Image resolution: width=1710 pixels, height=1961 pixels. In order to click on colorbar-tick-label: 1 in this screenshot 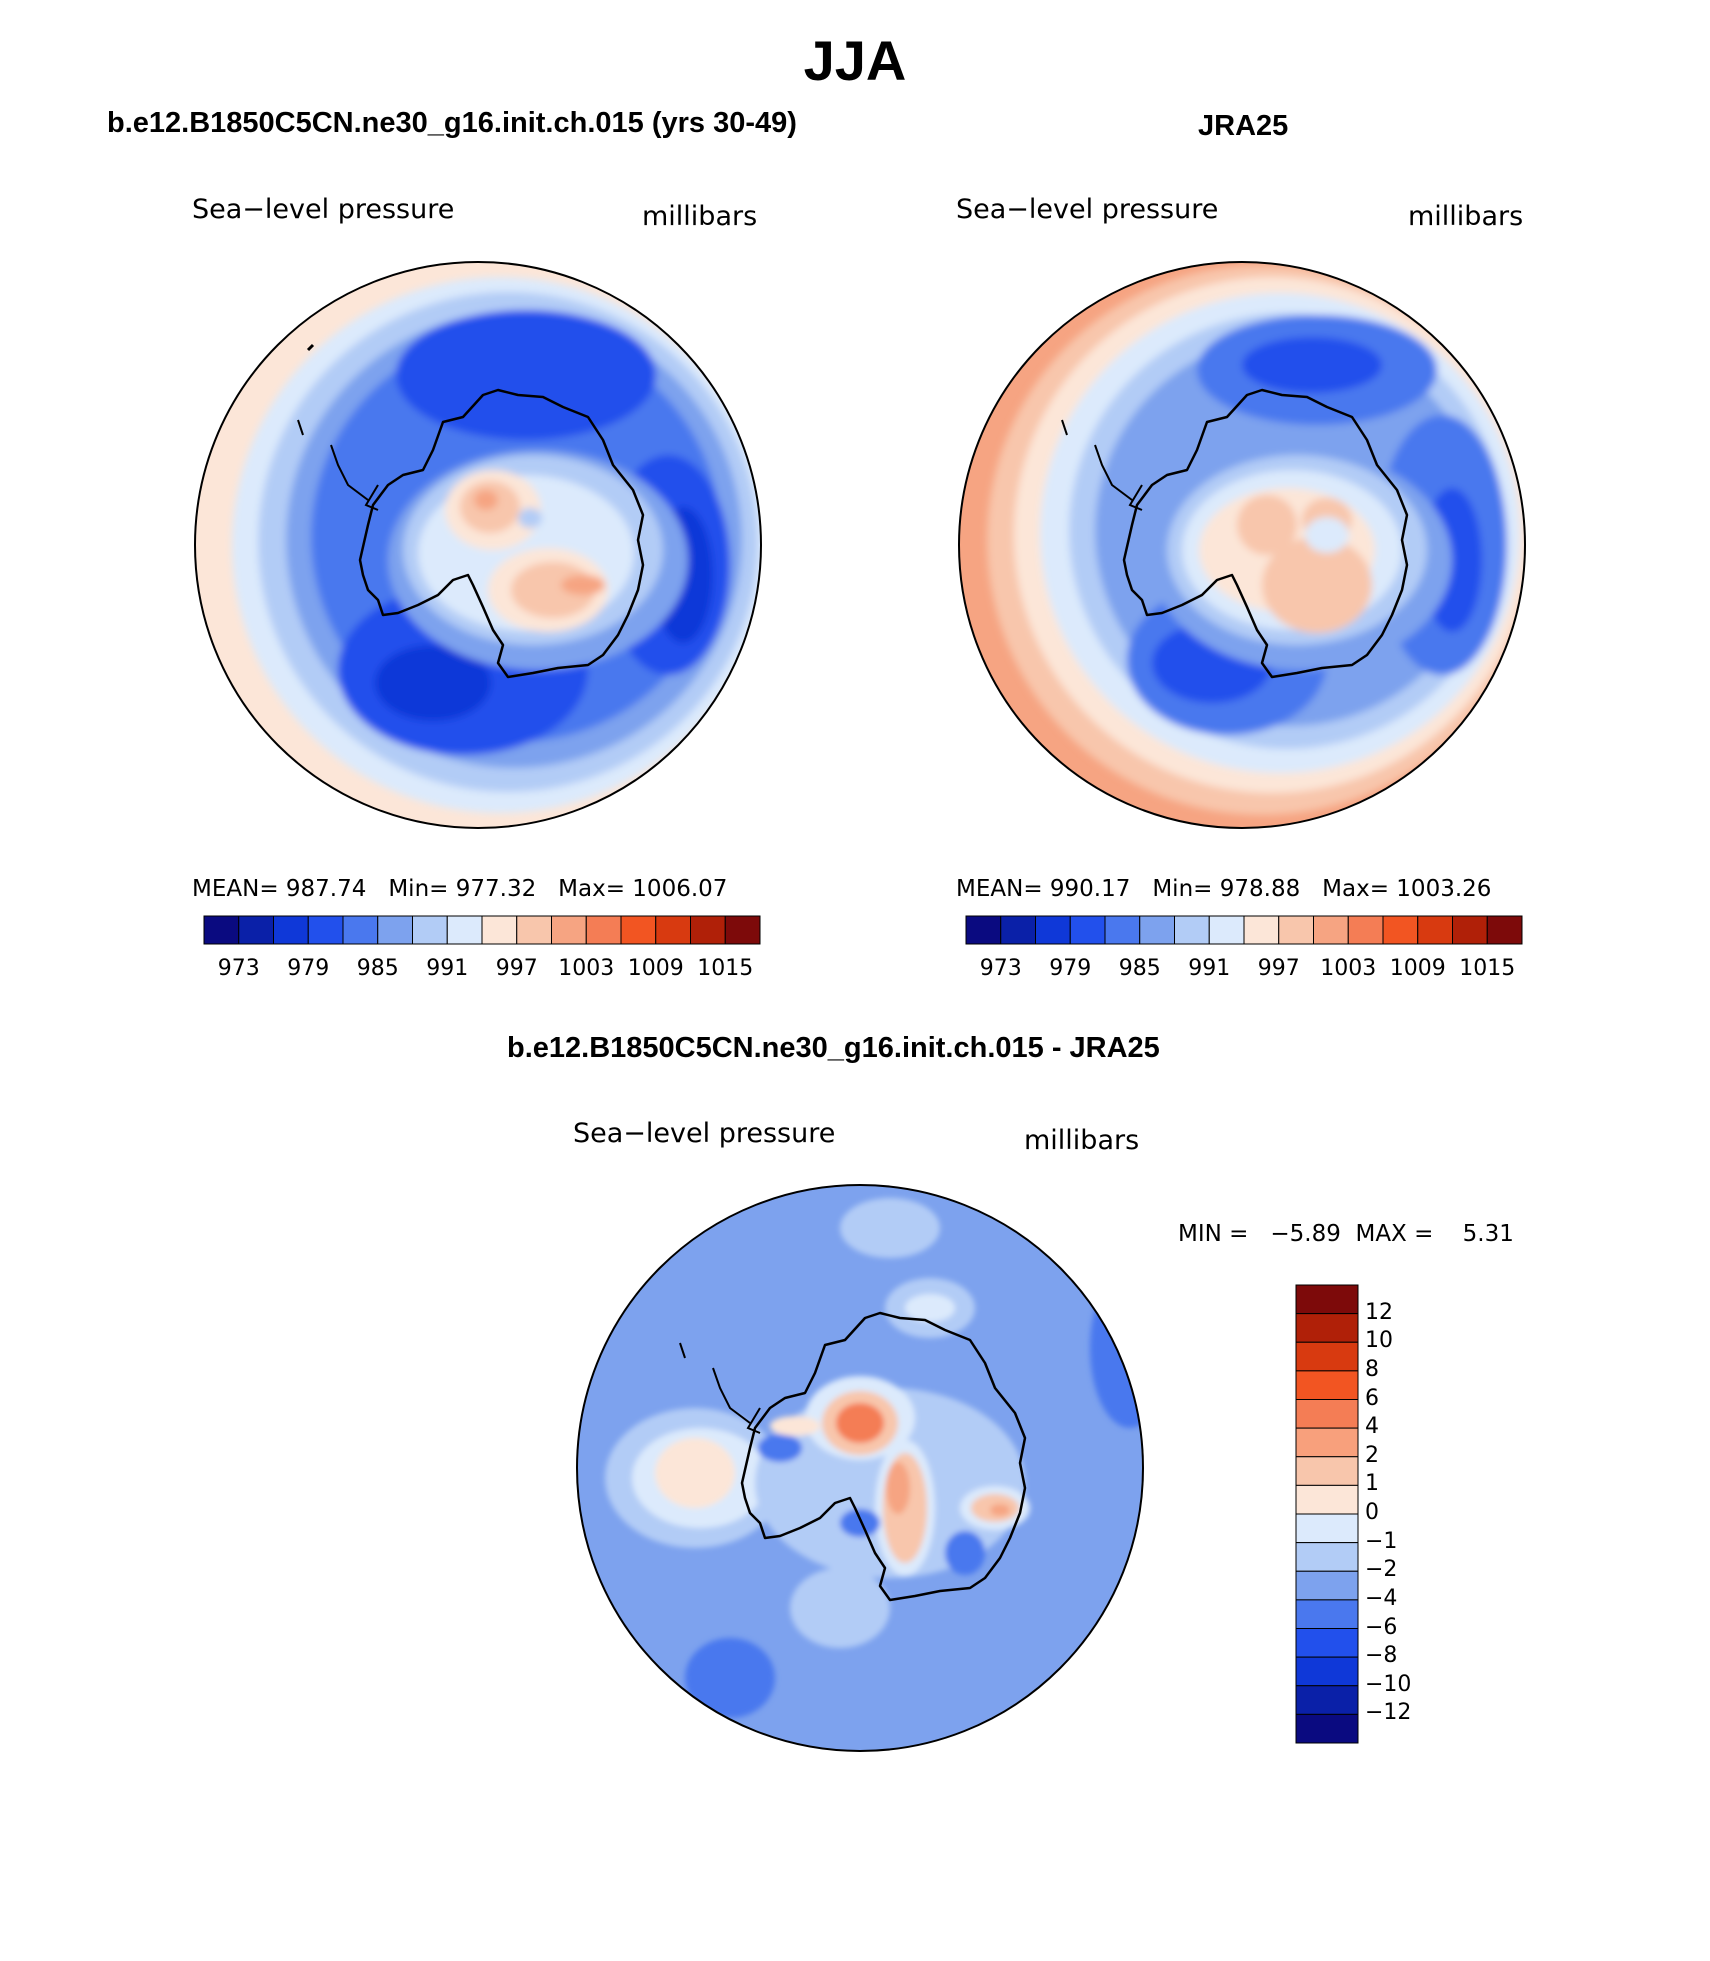, I will do `click(1372, 1484)`.